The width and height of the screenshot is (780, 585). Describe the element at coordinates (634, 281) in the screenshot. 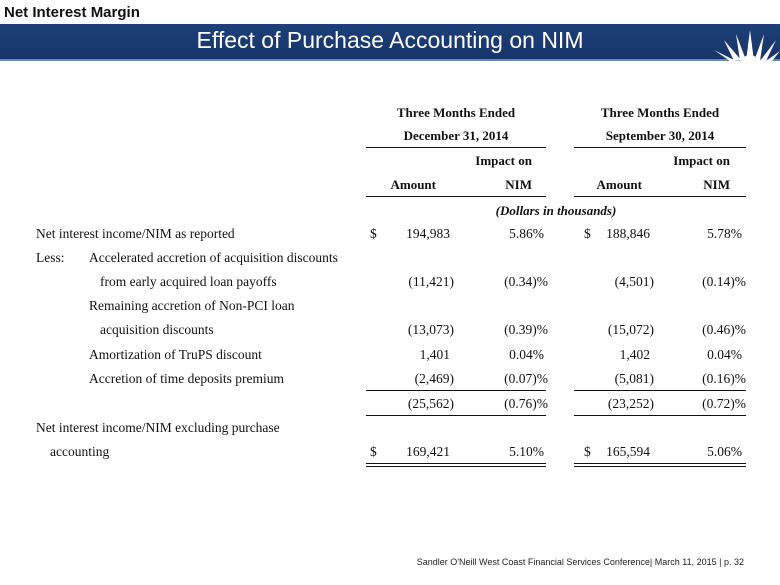

I see `row-early-payoffs-amt2: (4,501)` at that location.